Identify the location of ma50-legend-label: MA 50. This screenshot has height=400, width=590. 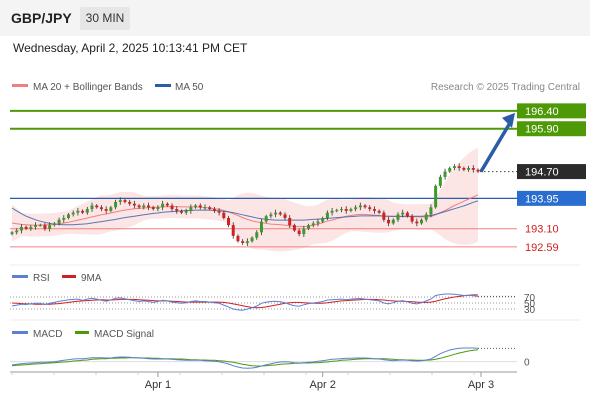
(189, 87).